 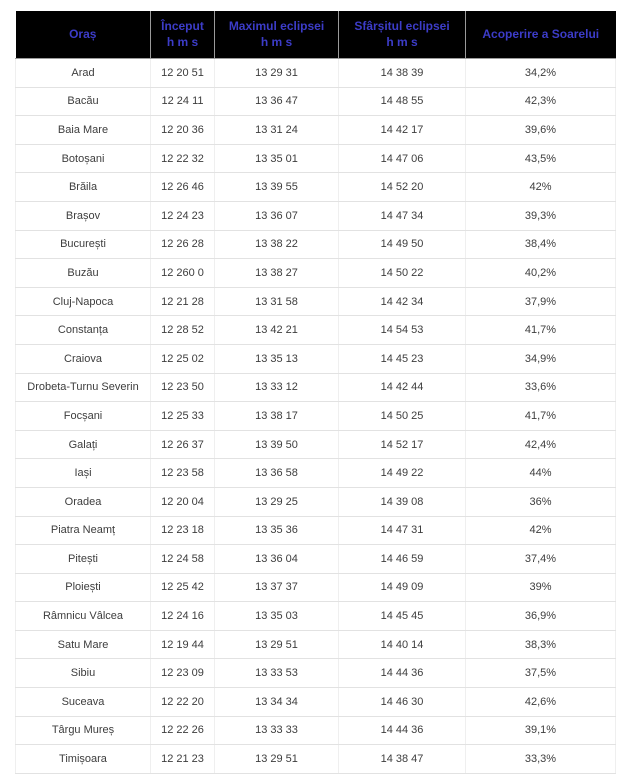 What do you see at coordinates (402, 359) in the screenshot?
I see `cell-end: 14 45 23` at bounding box center [402, 359].